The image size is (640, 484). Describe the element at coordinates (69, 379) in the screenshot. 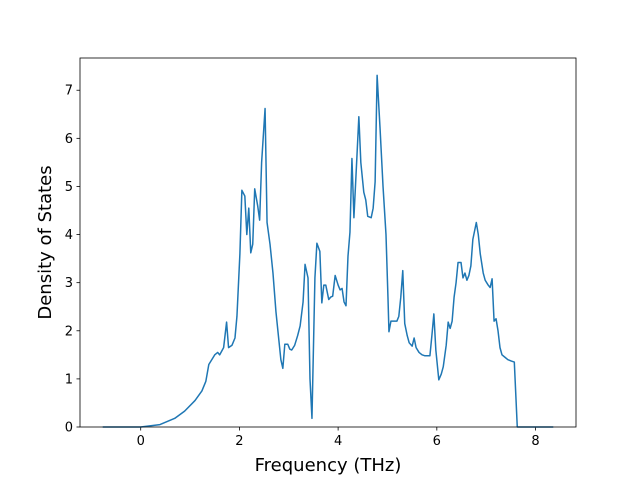

I see `y-tick-label: 1` at that location.